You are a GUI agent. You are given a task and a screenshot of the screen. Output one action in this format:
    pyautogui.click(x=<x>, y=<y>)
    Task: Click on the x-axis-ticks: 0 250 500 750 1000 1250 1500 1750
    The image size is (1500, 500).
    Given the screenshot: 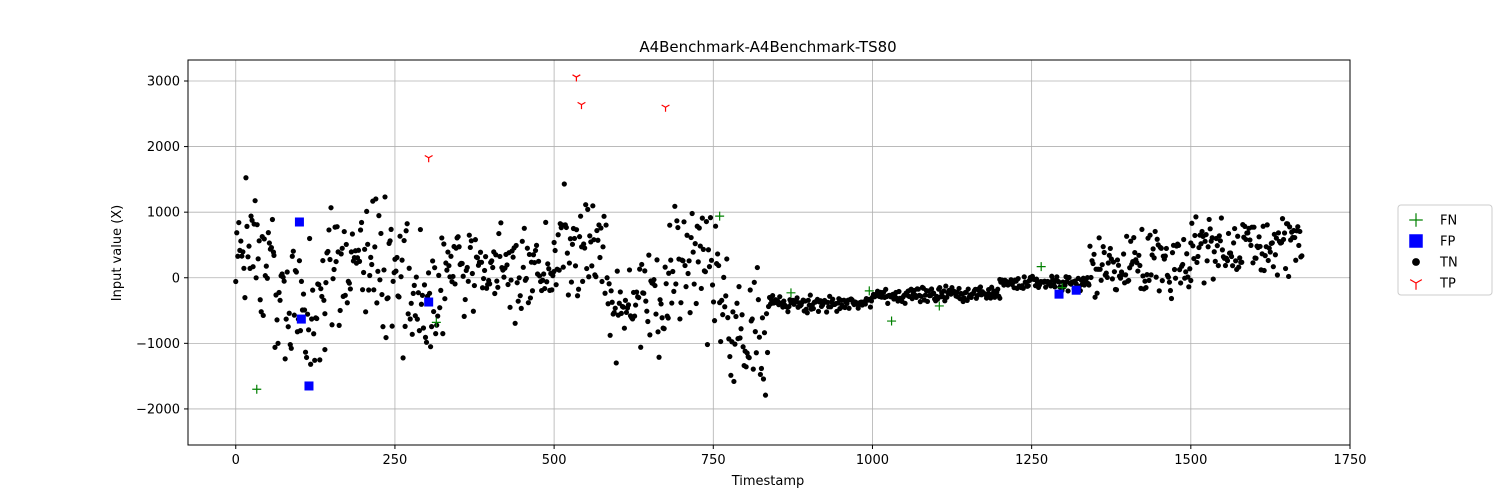 What is the action you would take?
    pyautogui.click(x=799, y=456)
    